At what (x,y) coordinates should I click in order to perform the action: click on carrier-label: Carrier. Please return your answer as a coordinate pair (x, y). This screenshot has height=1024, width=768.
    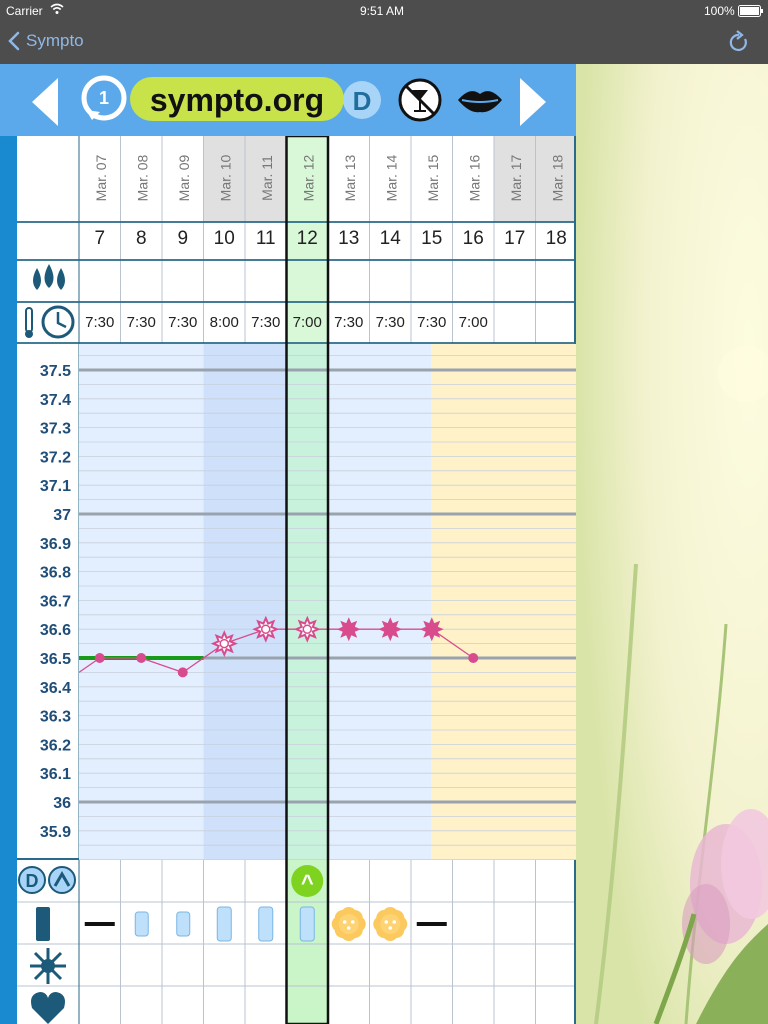
    Looking at the image, I should click on (24, 11).